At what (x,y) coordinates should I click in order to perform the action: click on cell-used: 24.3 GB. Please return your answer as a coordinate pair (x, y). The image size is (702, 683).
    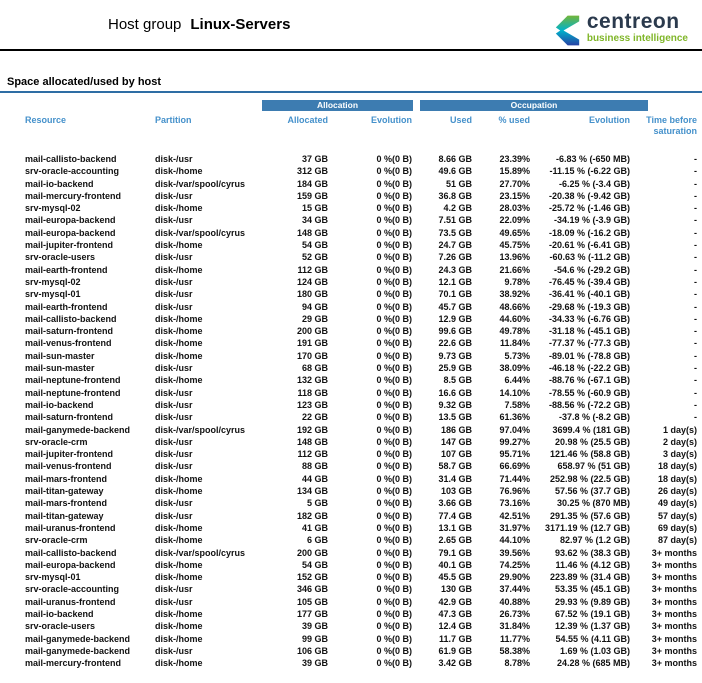
    Looking at the image, I should click on (455, 269).